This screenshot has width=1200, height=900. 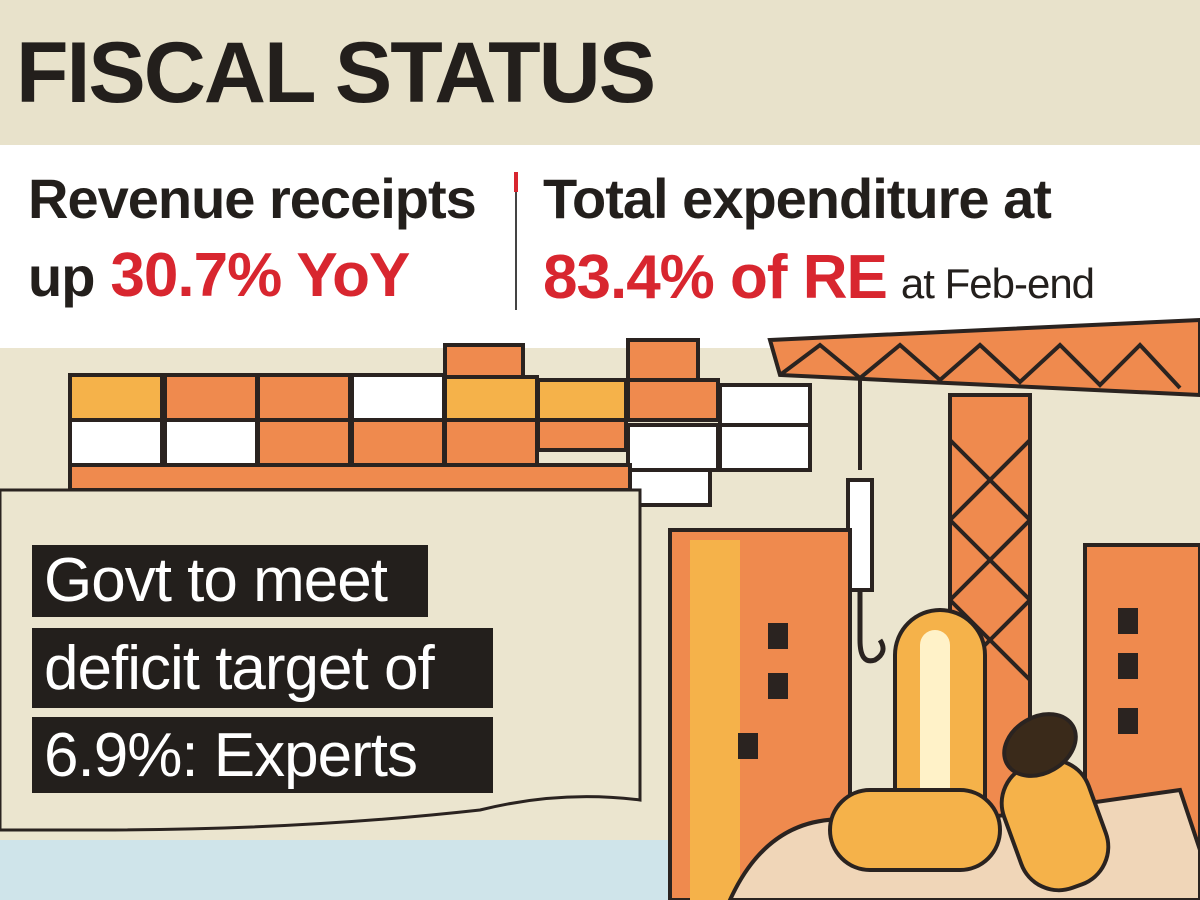 I want to click on title: FISCAL STATUS, so click(x=335, y=73).